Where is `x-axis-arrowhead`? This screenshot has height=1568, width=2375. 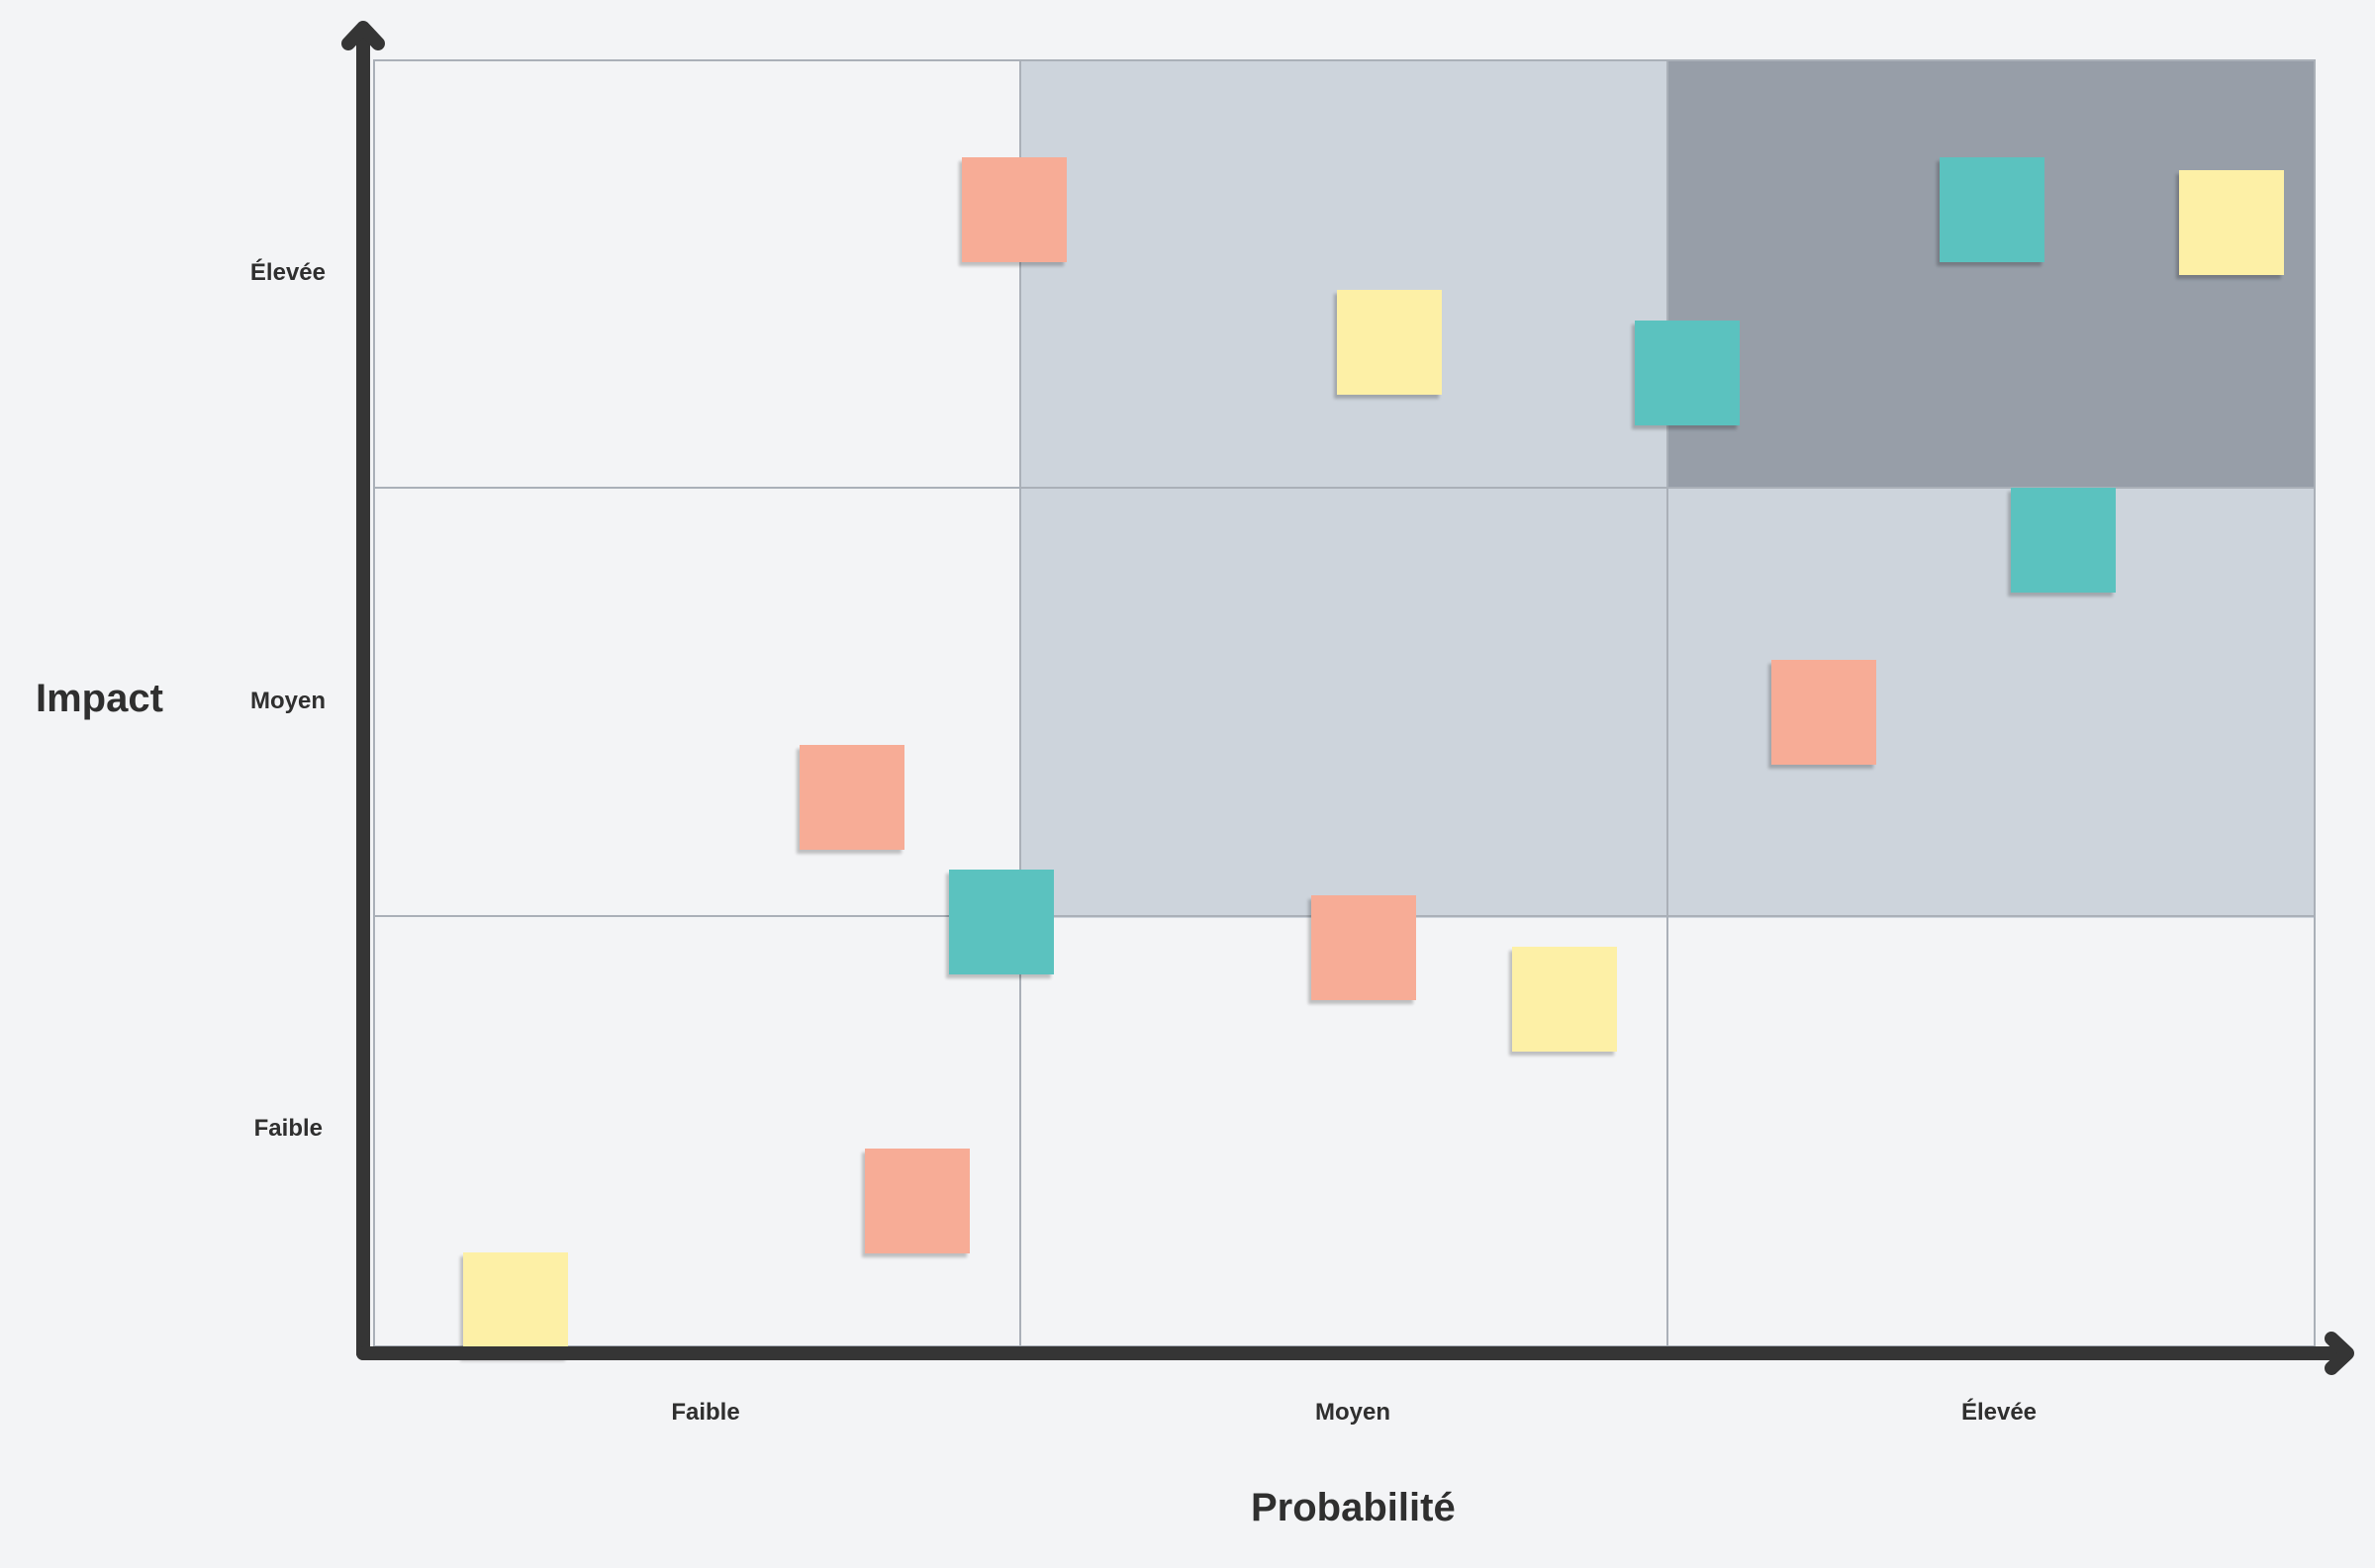 x-axis-arrowhead is located at coordinates (2339, 1353).